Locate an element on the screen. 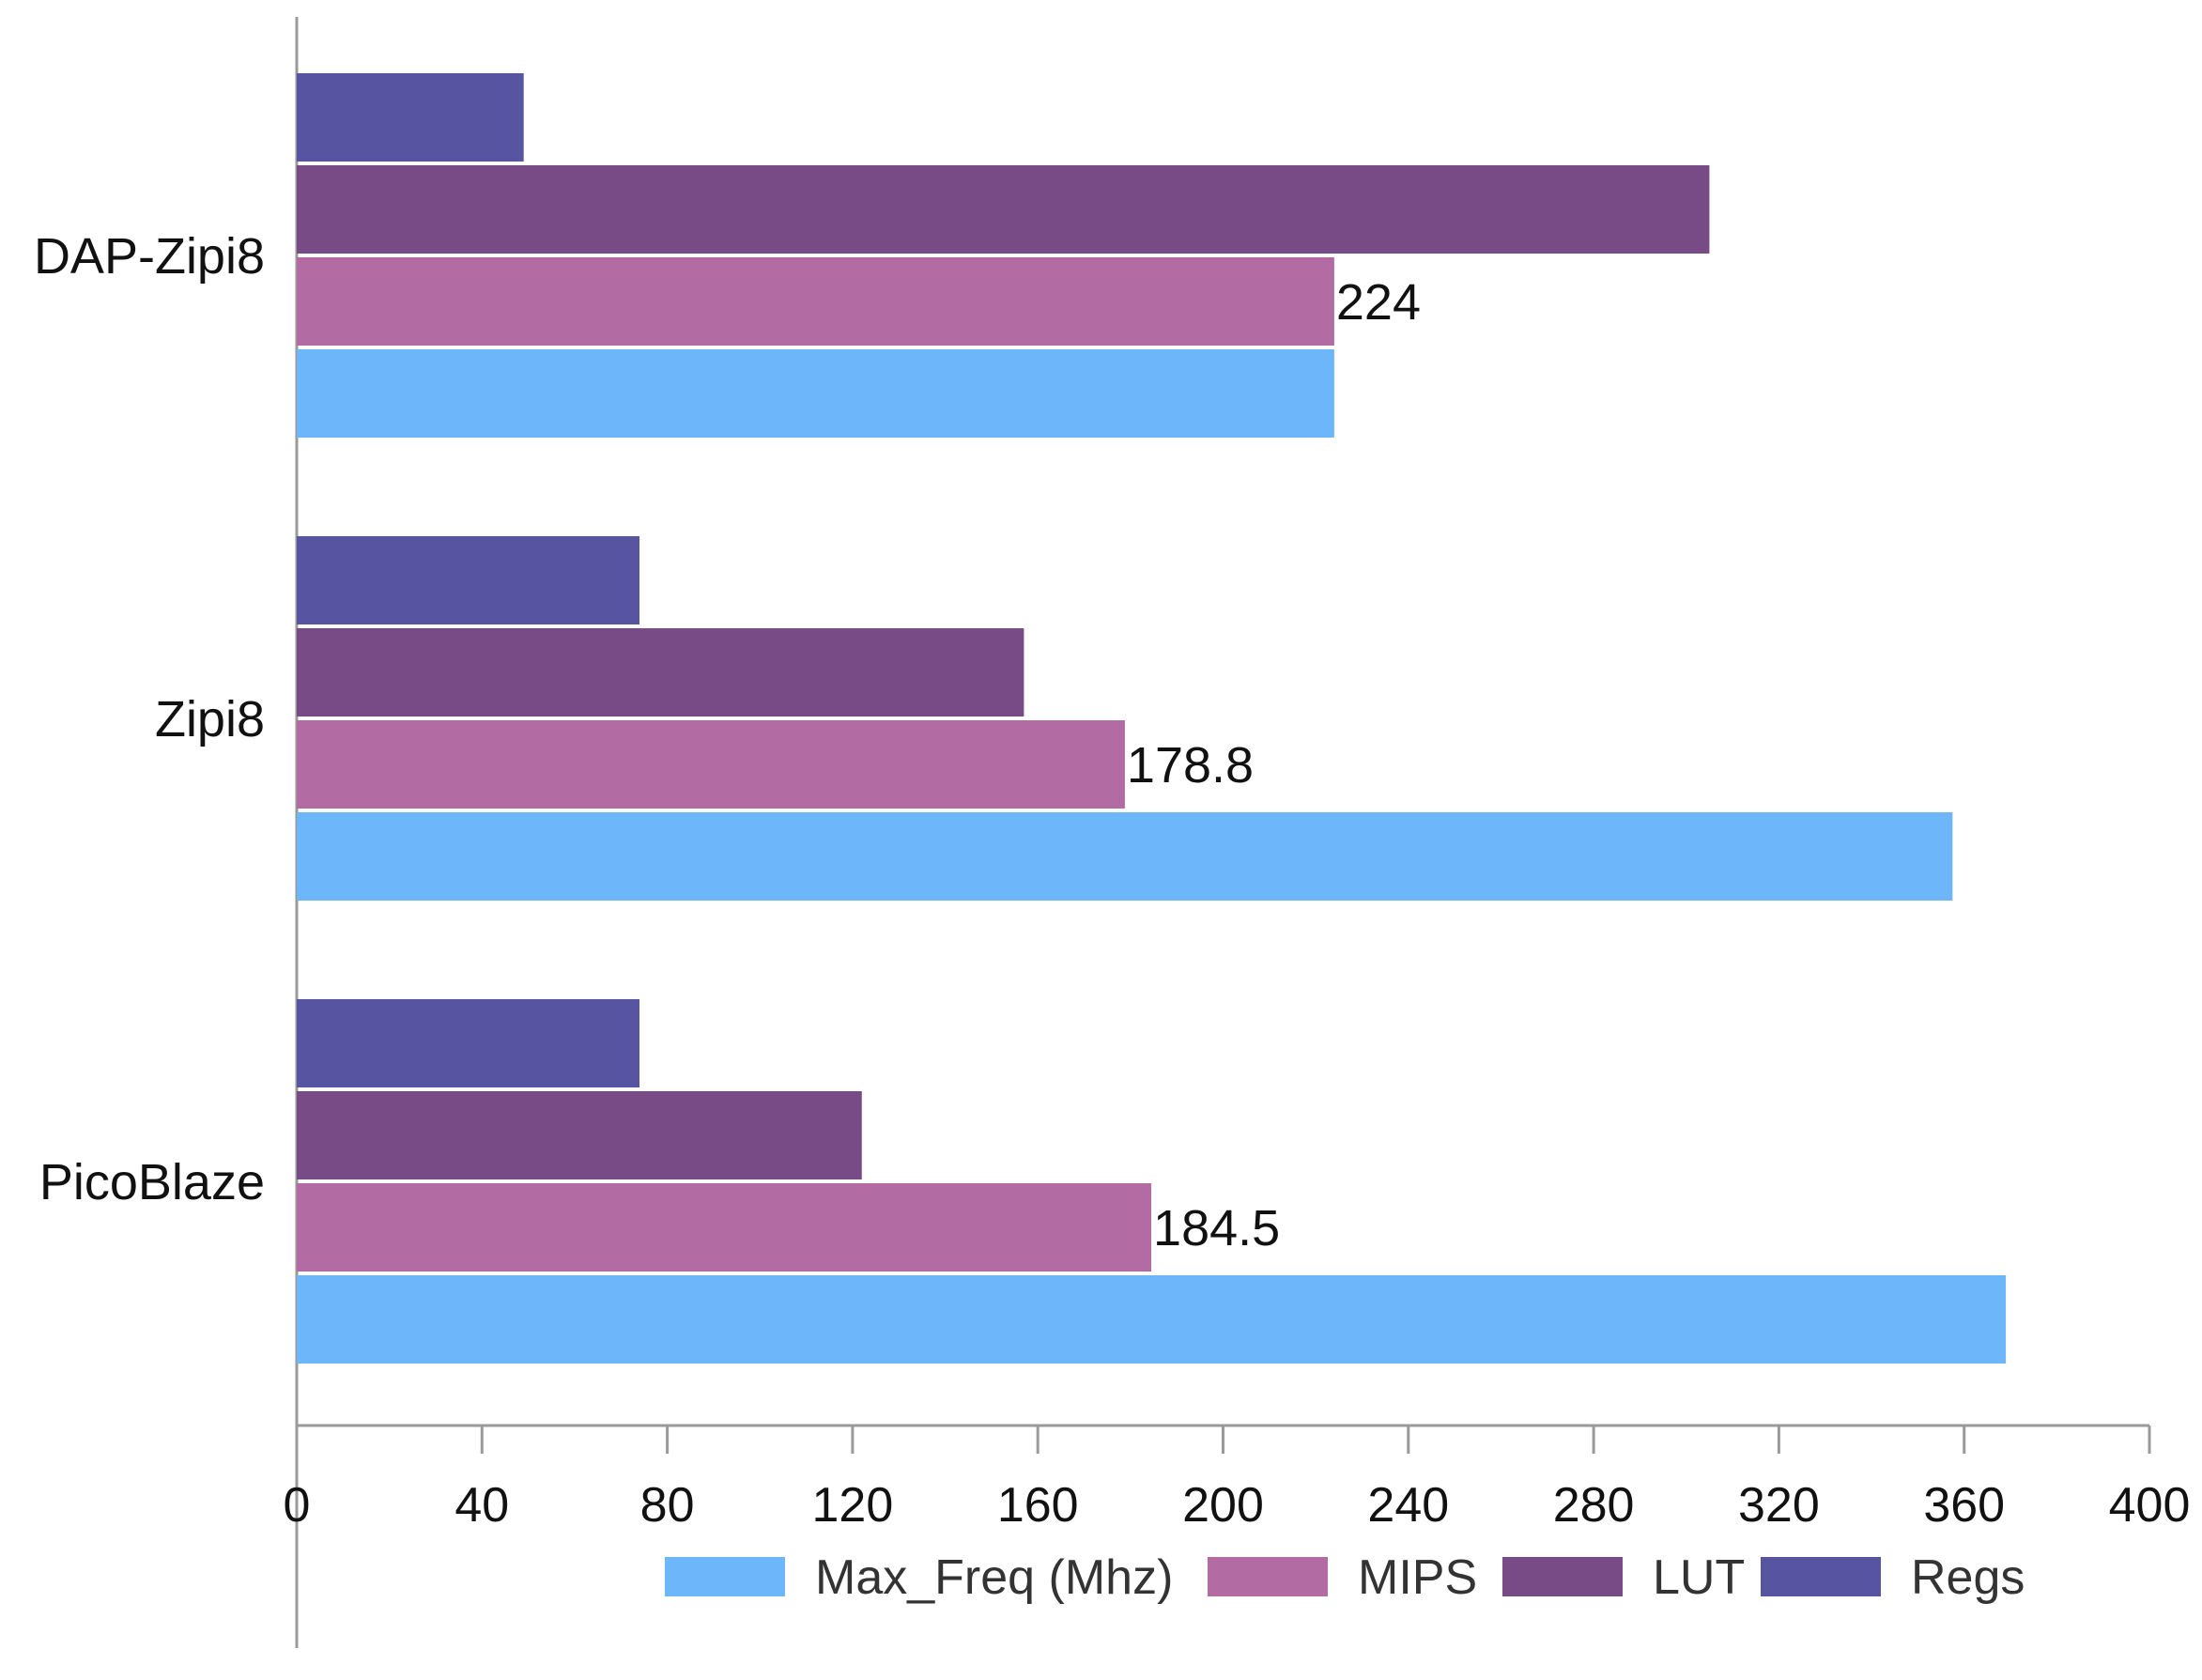 This screenshot has width=2202, height=1680. x-tick-label-120: 120 is located at coordinates (853, 1505).